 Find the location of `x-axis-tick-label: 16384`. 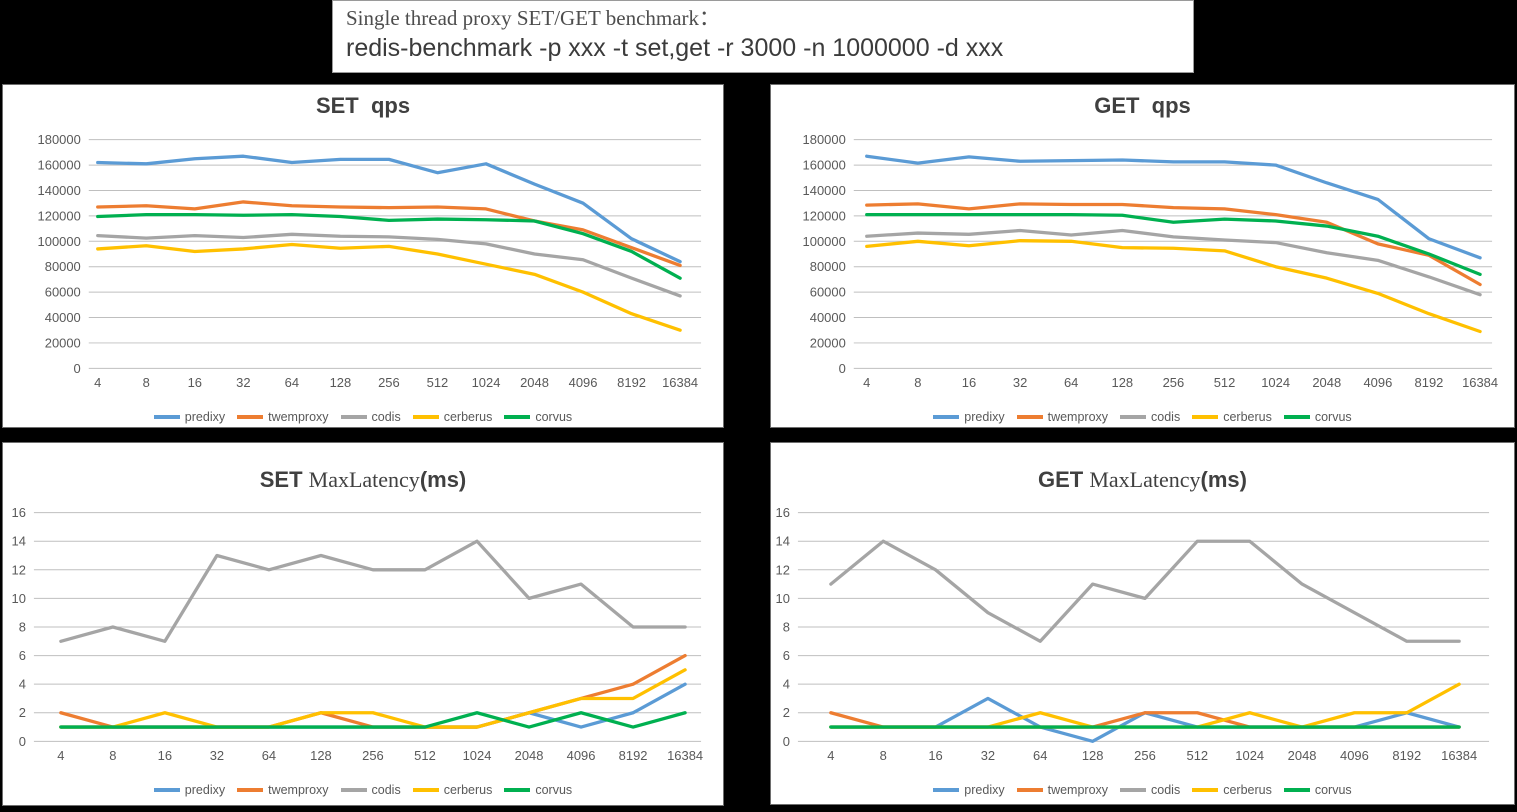

x-axis-tick-label: 16384 is located at coordinates (685, 755).